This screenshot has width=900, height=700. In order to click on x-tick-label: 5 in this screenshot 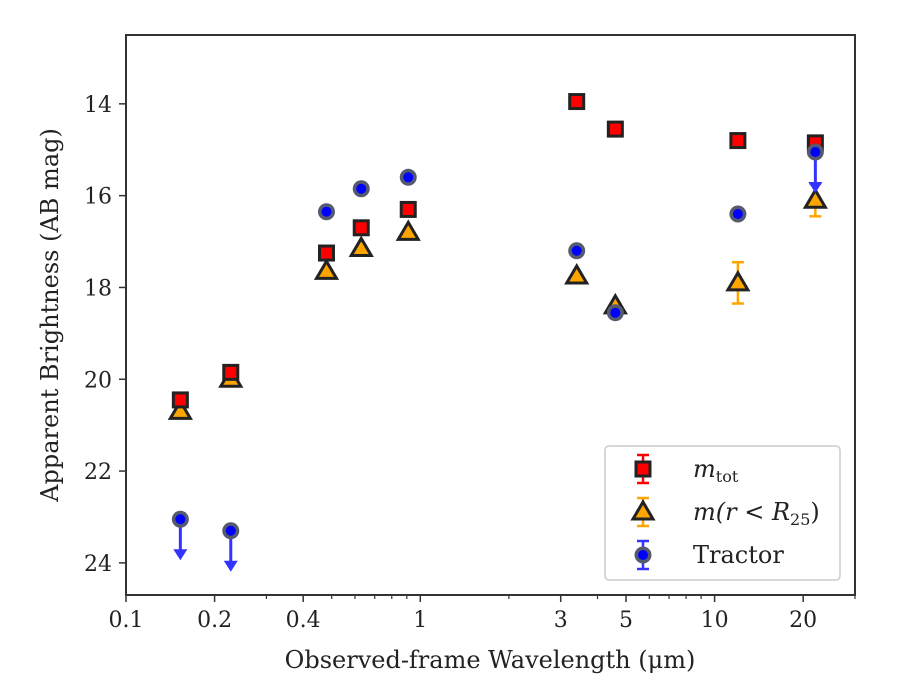, I will do `click(626, 620)`.